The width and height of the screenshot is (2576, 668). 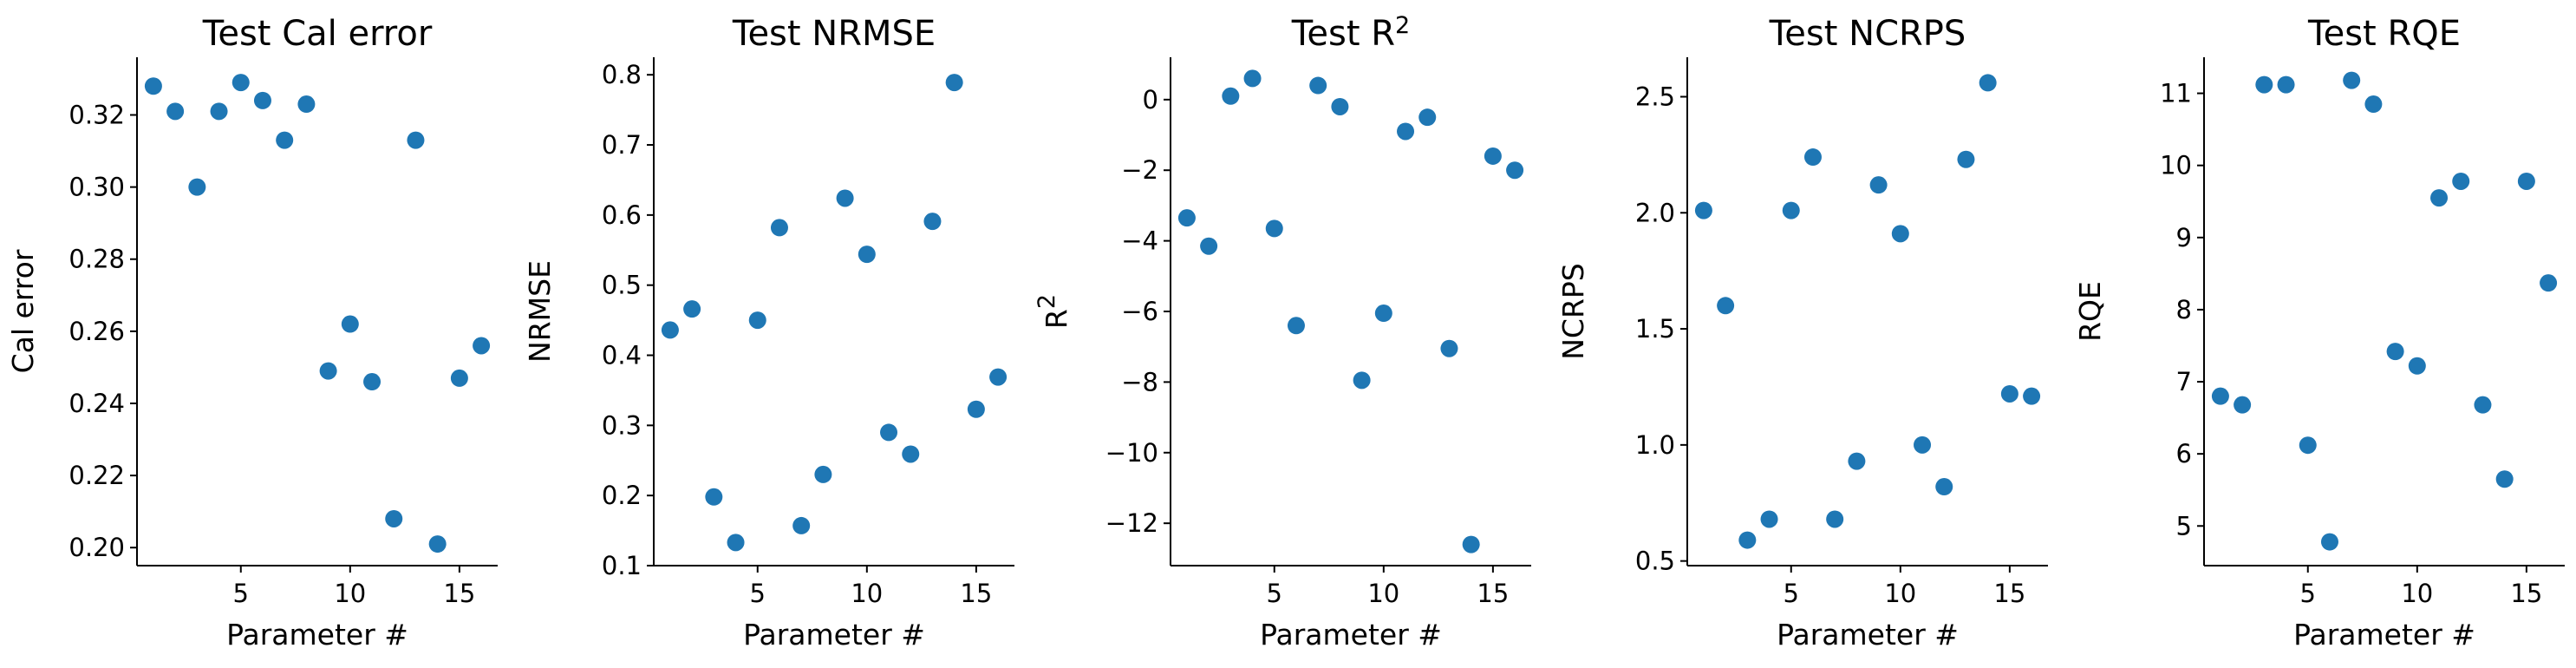 What do you see at coordinates (622, 74) in the screenshot?
I see `y-tick-label: 0.8` at bounding box center [622, 74].